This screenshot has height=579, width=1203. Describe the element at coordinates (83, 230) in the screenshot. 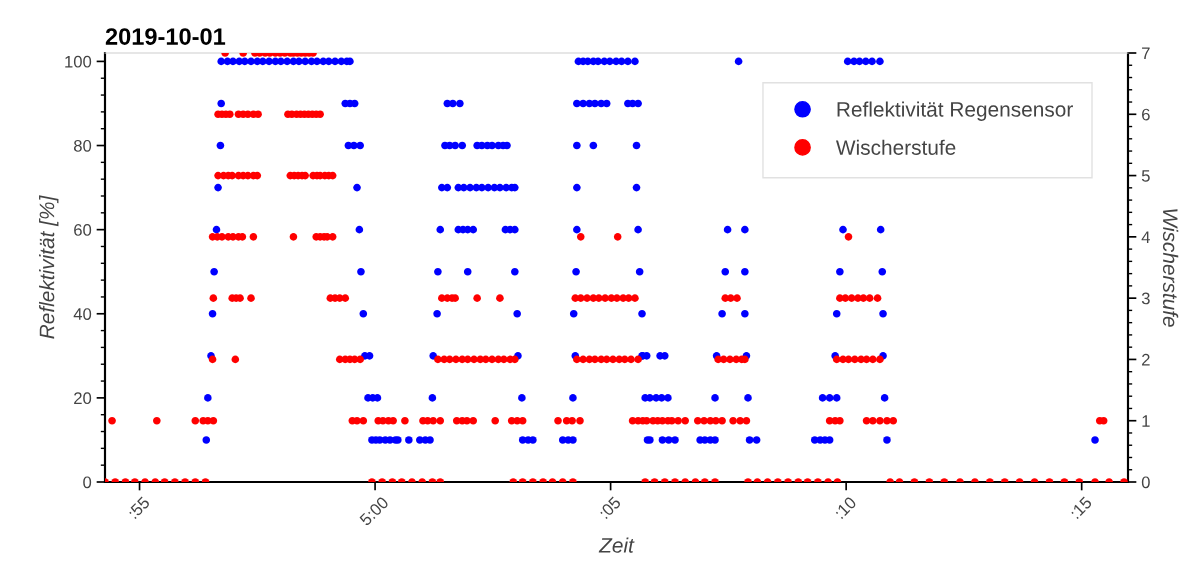

I see `y-tick-label: 60` at that location.